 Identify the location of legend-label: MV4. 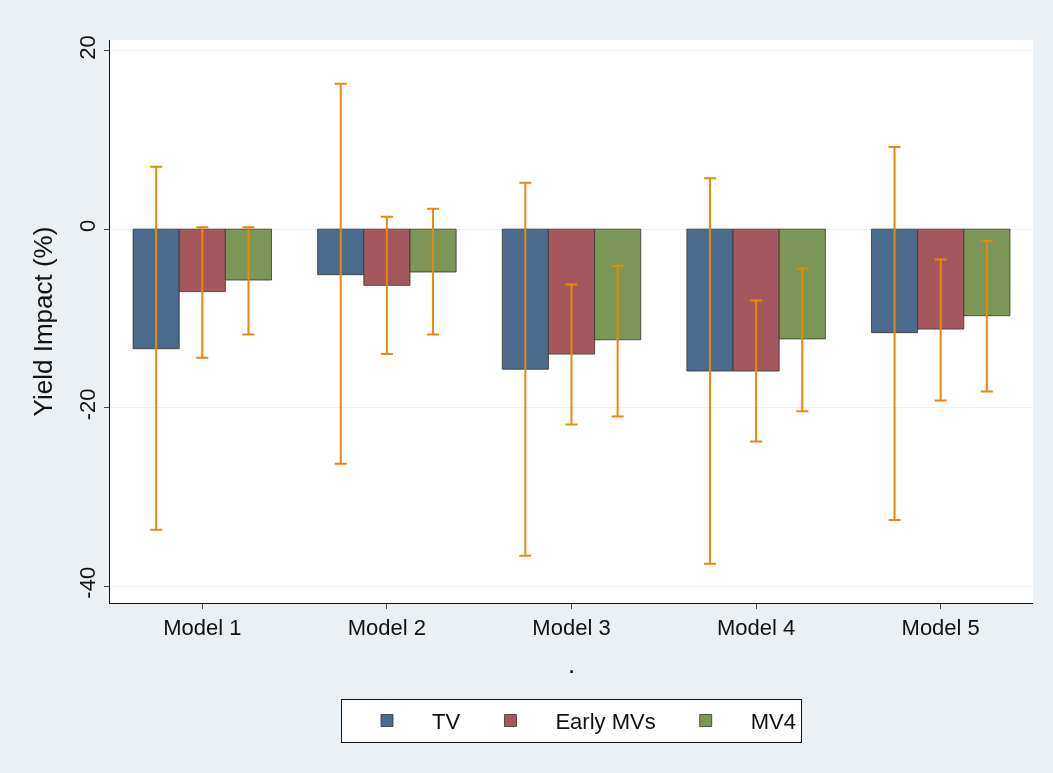
(773, 722).